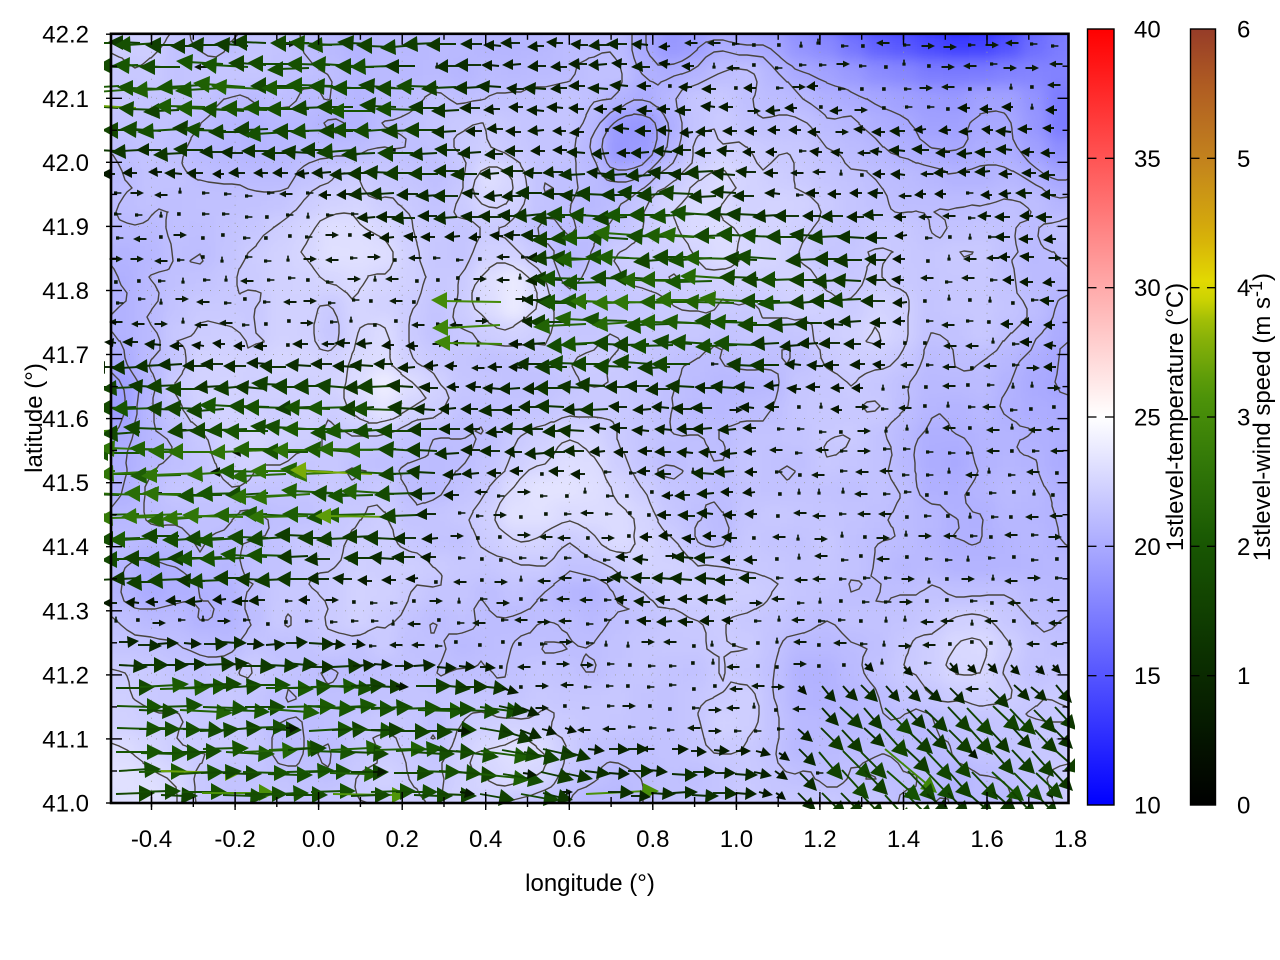 This screenshot has width=1280, height=960. I want to click on svg-text: 1.0, so click(736, 839).